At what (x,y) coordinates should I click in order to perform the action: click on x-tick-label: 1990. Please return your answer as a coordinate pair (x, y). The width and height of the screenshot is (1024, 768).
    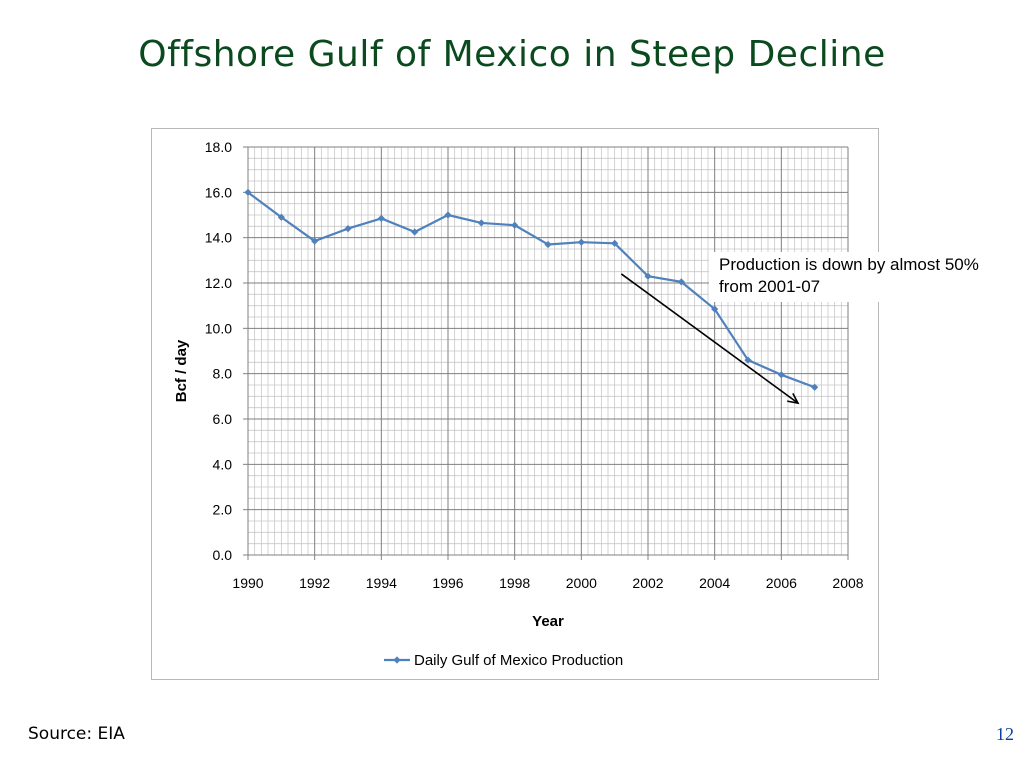
    Looking at the image, I should click on (247, 583).